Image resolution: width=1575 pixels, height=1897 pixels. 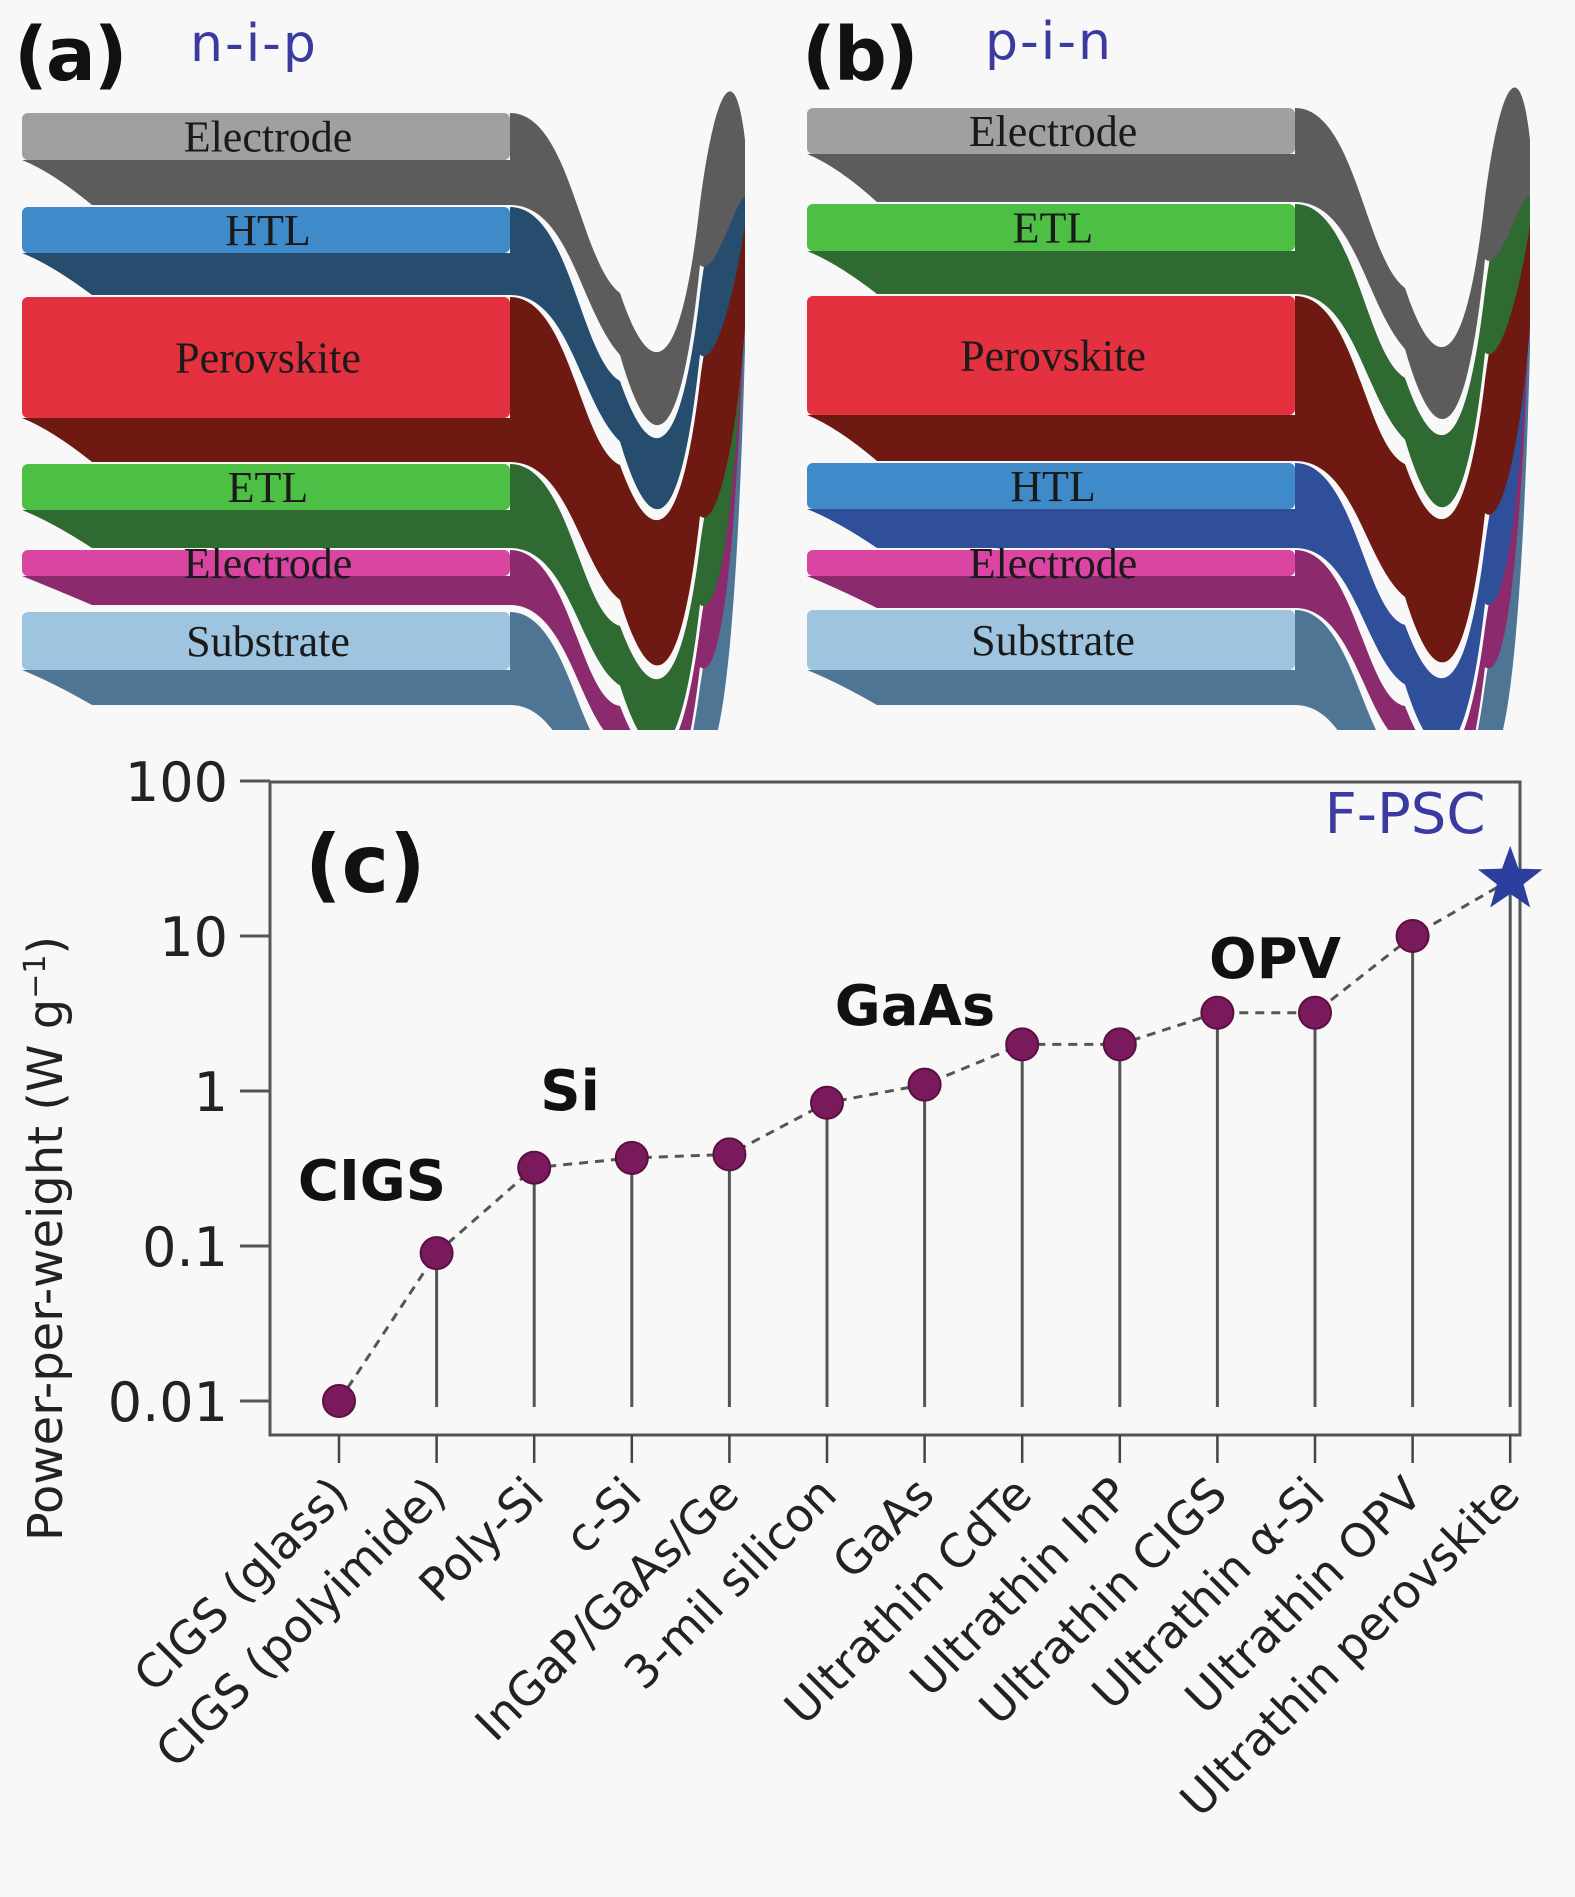 I want to click on layer-etl-a3: ETL, so click(x=383, y=477).